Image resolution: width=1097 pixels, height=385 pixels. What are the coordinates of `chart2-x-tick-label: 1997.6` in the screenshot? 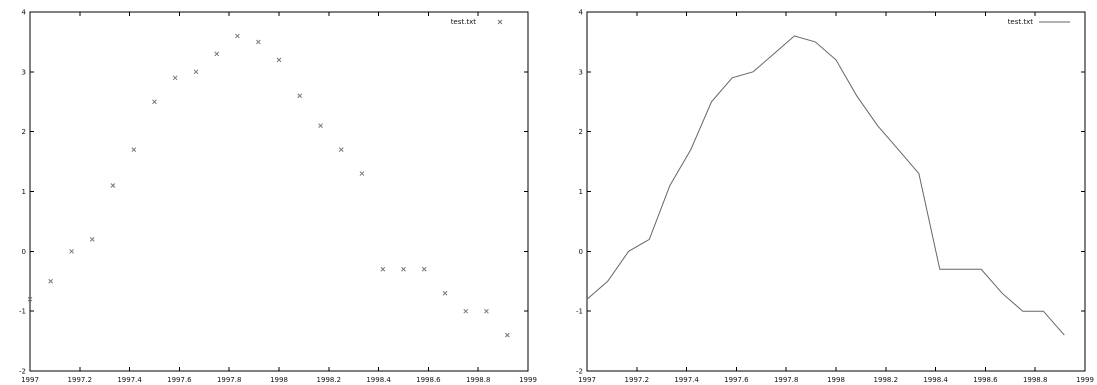 It's located at (736, 380).